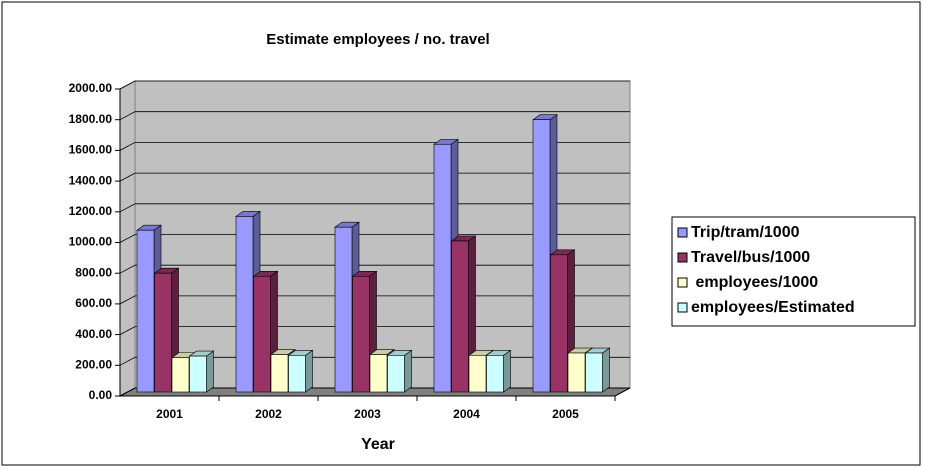 This screenshot has width=925, height=470. I want to click on x-tick-label: 2003, so click(367, 414).